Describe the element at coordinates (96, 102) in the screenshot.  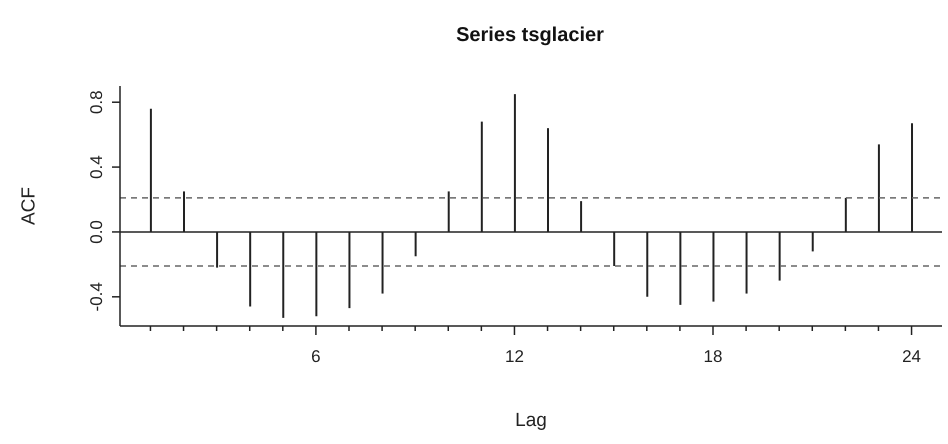
I see `y-tick-label: 0.8` at that location.